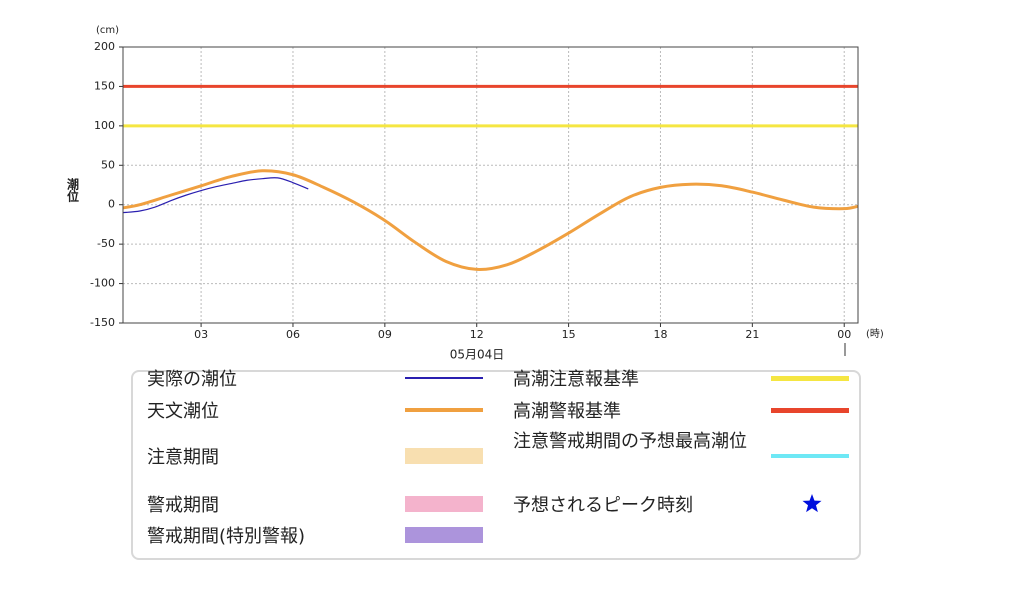  Describe the element at coordinates (569, 334) in the screenshot. I see `x-tick-label: 15` at that location.